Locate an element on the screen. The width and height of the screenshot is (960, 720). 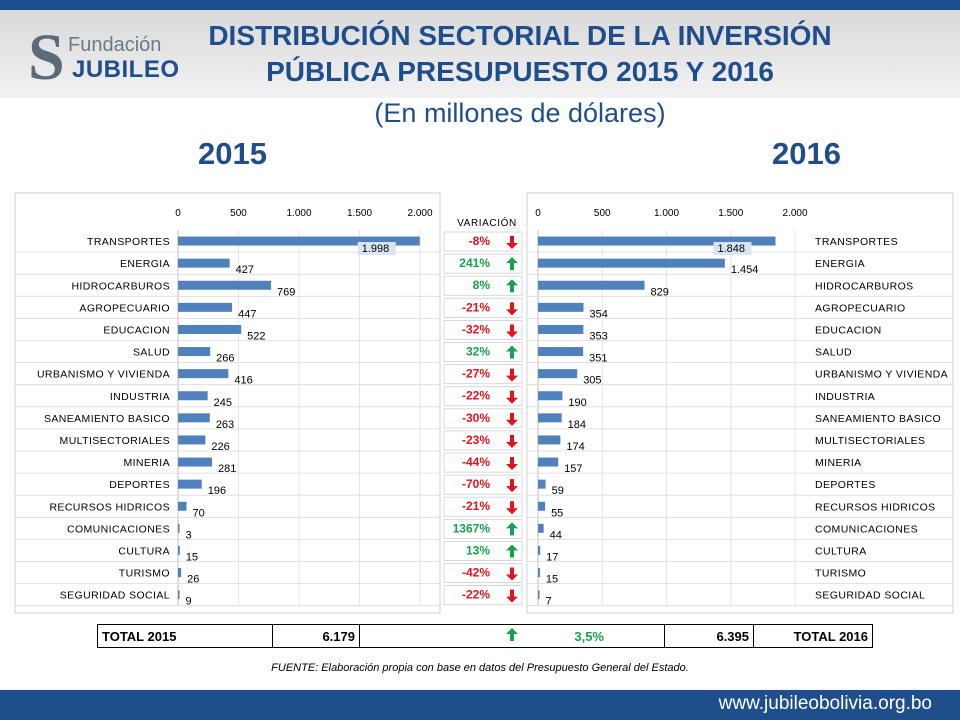
variation-value: 32% is located at coordinates (478, 352).